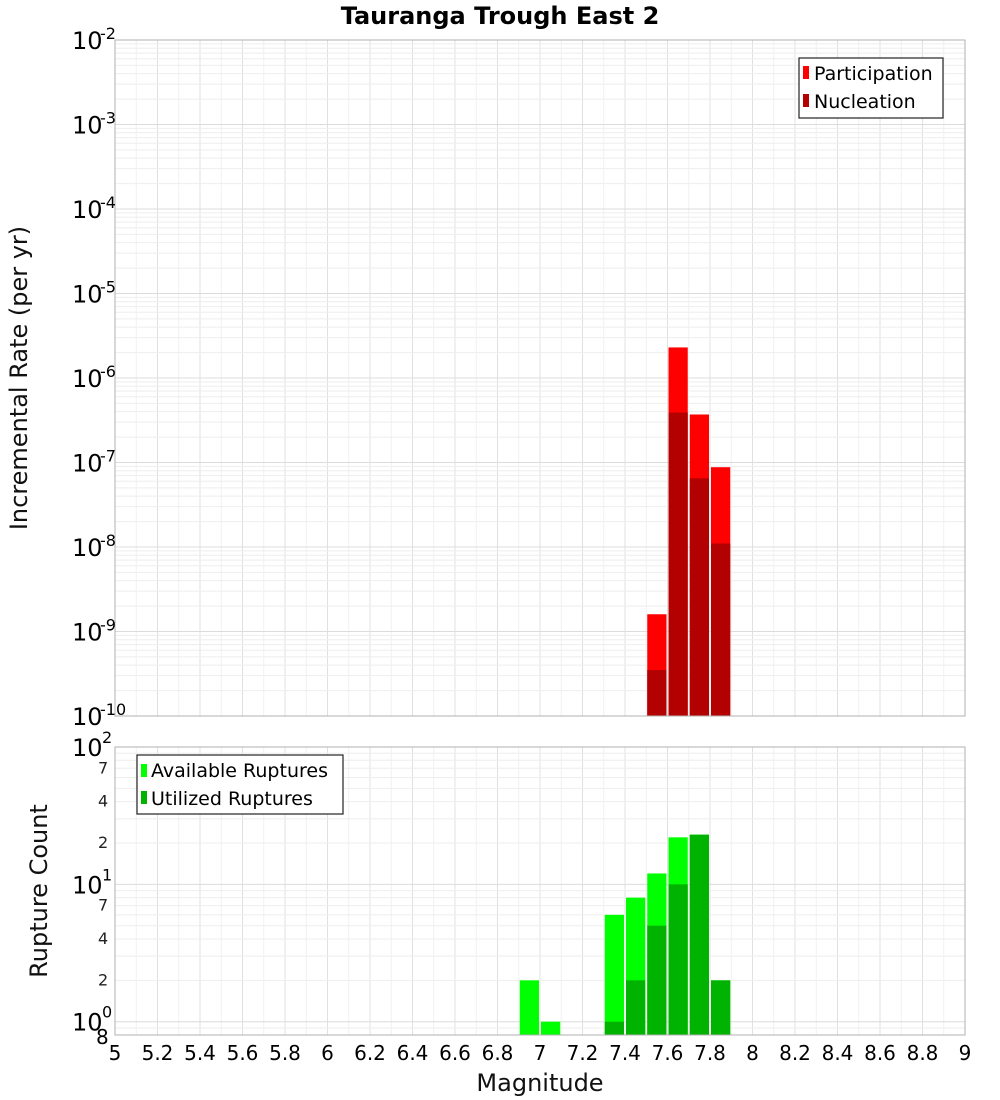 This screenshot has width=1000, height=1100. I want to click on rate-y-tick-exponent: -3, so click(108, 118).